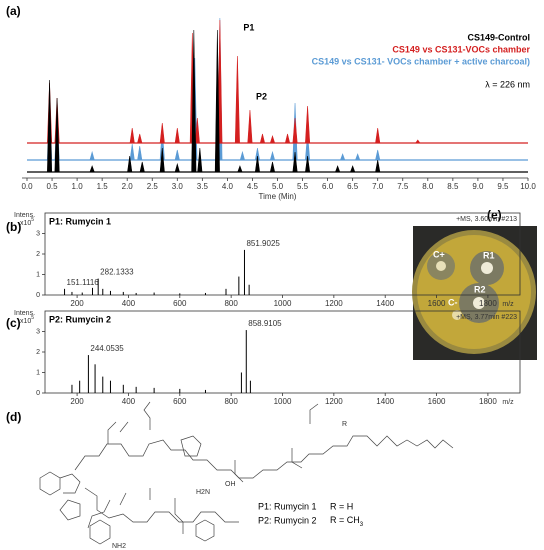 This screenshot has height=550, width=544. I want to click on x-tick-label: 10.0, so click(528, 186).